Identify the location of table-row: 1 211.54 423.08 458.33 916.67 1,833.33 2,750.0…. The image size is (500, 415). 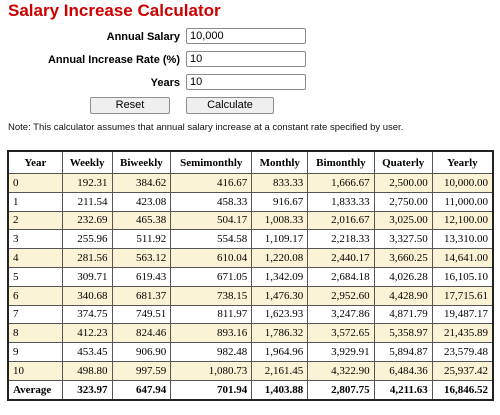
(250, 201).